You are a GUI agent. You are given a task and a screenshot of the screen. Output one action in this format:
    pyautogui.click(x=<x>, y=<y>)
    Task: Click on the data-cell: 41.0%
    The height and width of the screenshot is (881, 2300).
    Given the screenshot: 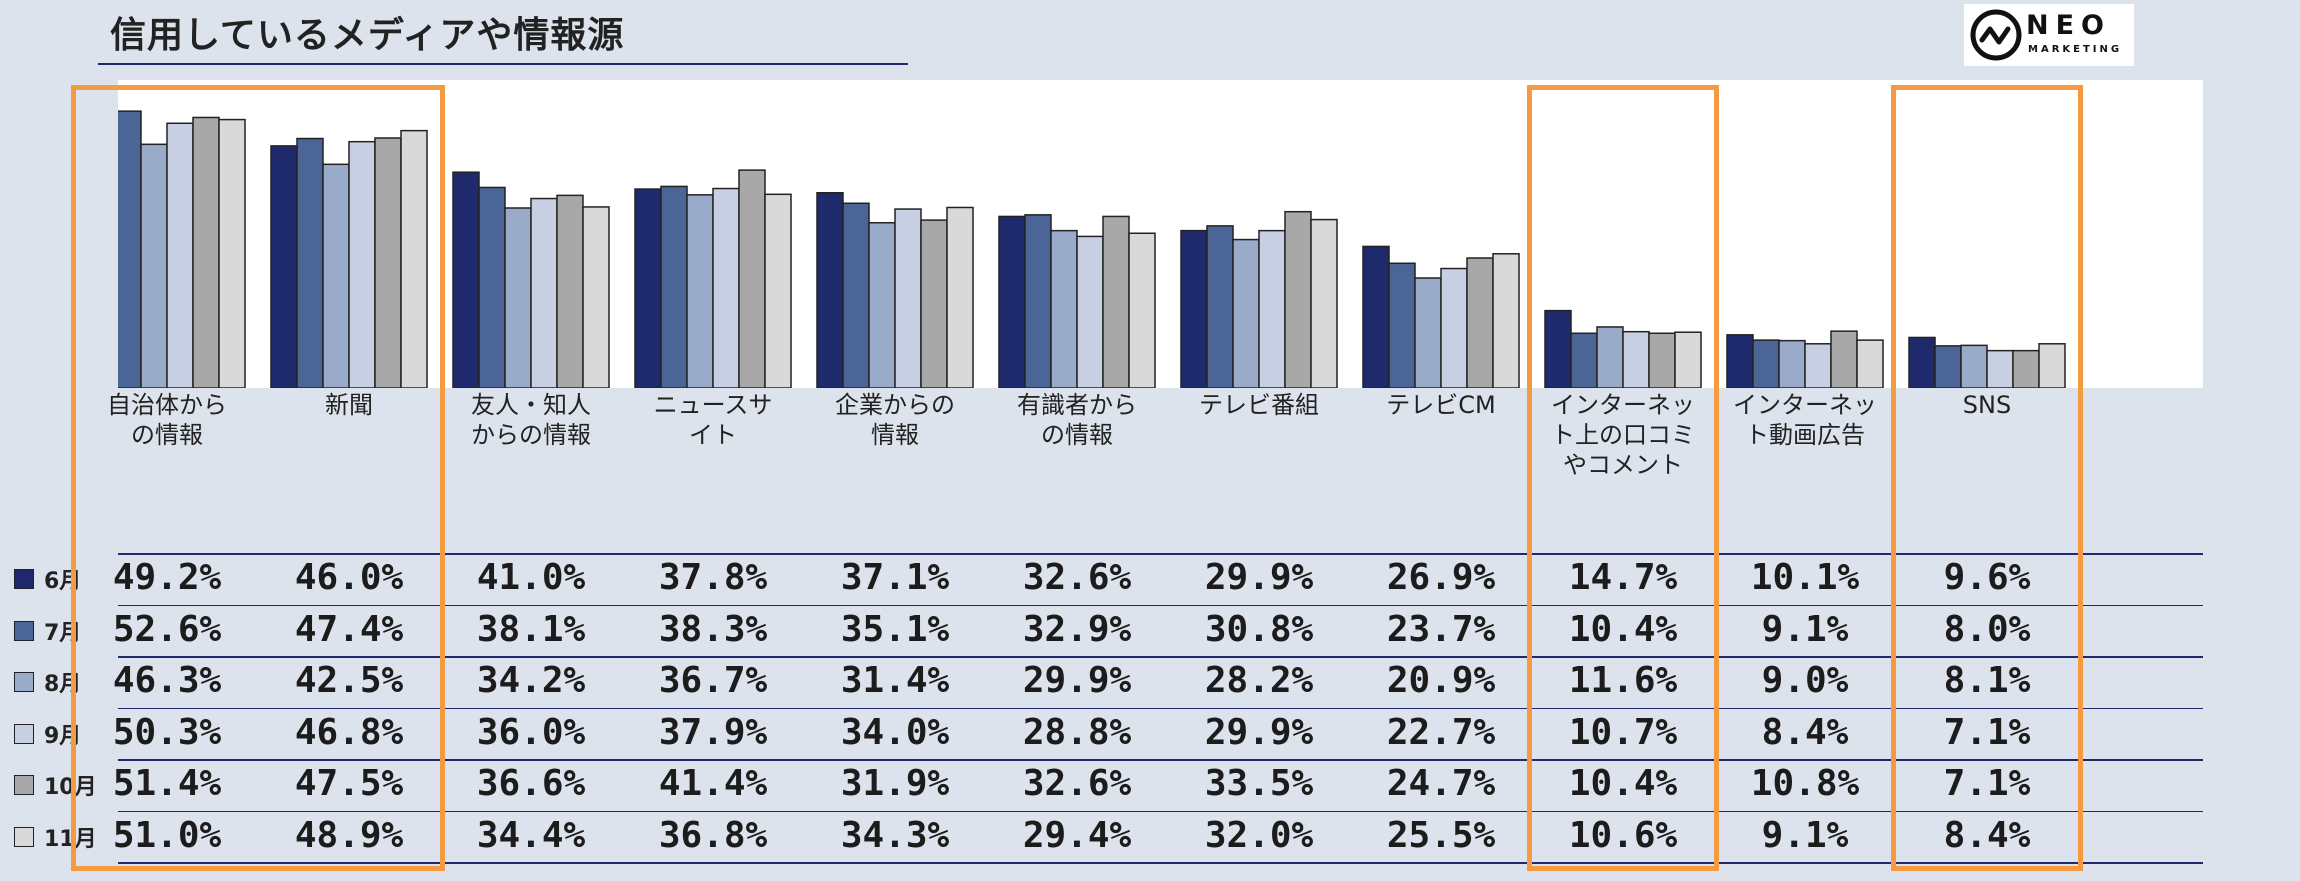 What is the action you would take?
    pyautogui.click(x=531, y=577)
    